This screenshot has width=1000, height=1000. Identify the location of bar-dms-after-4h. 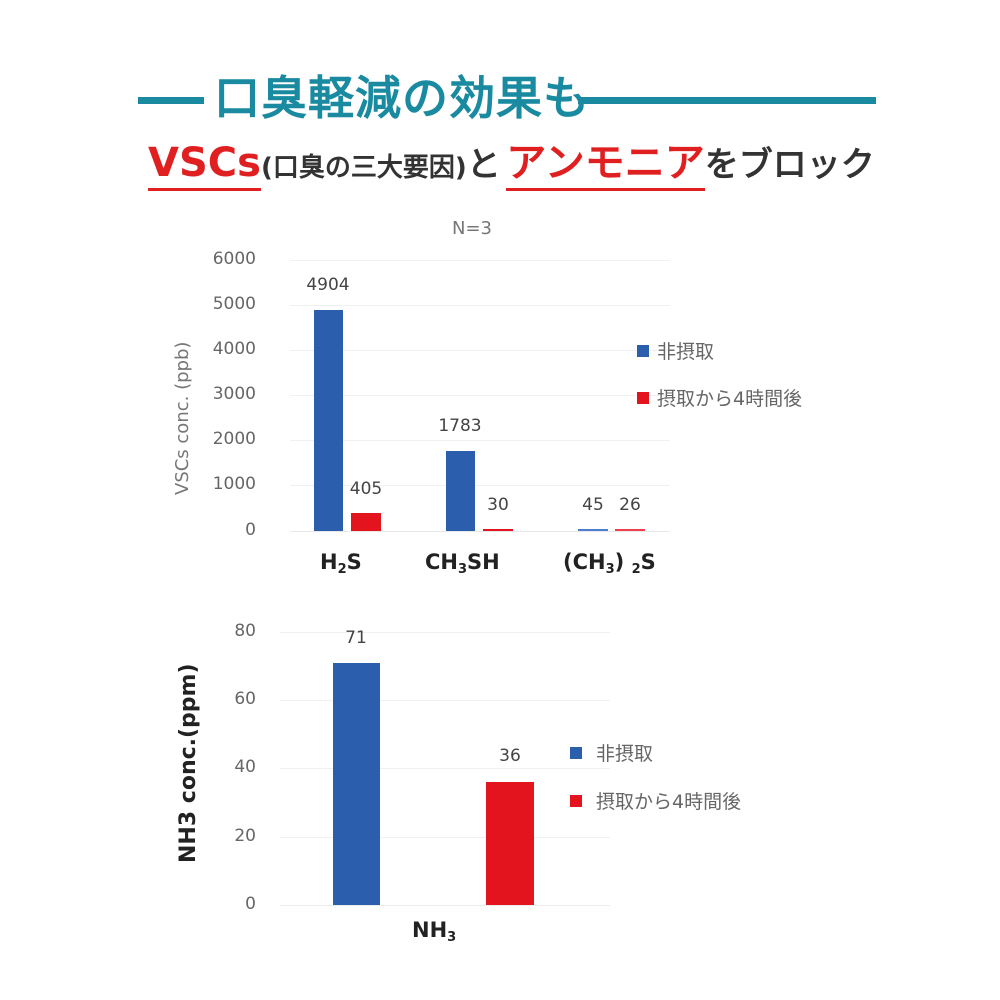
(630, 530).